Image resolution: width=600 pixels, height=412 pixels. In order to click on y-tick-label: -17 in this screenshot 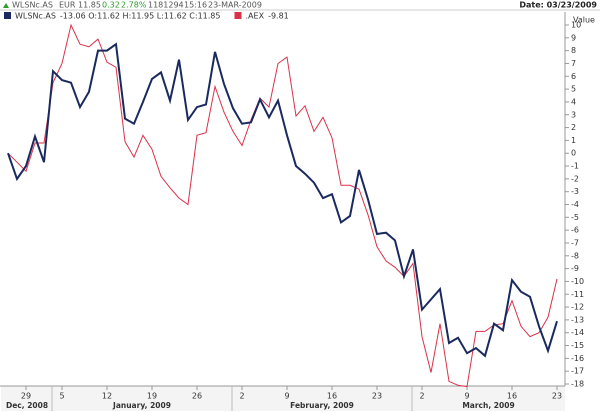, I will do `click(577, 371)`.